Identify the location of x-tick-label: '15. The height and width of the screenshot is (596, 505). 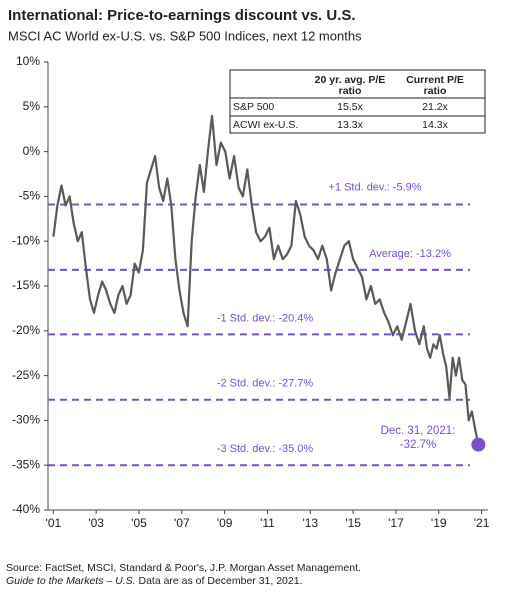
(353, 523).